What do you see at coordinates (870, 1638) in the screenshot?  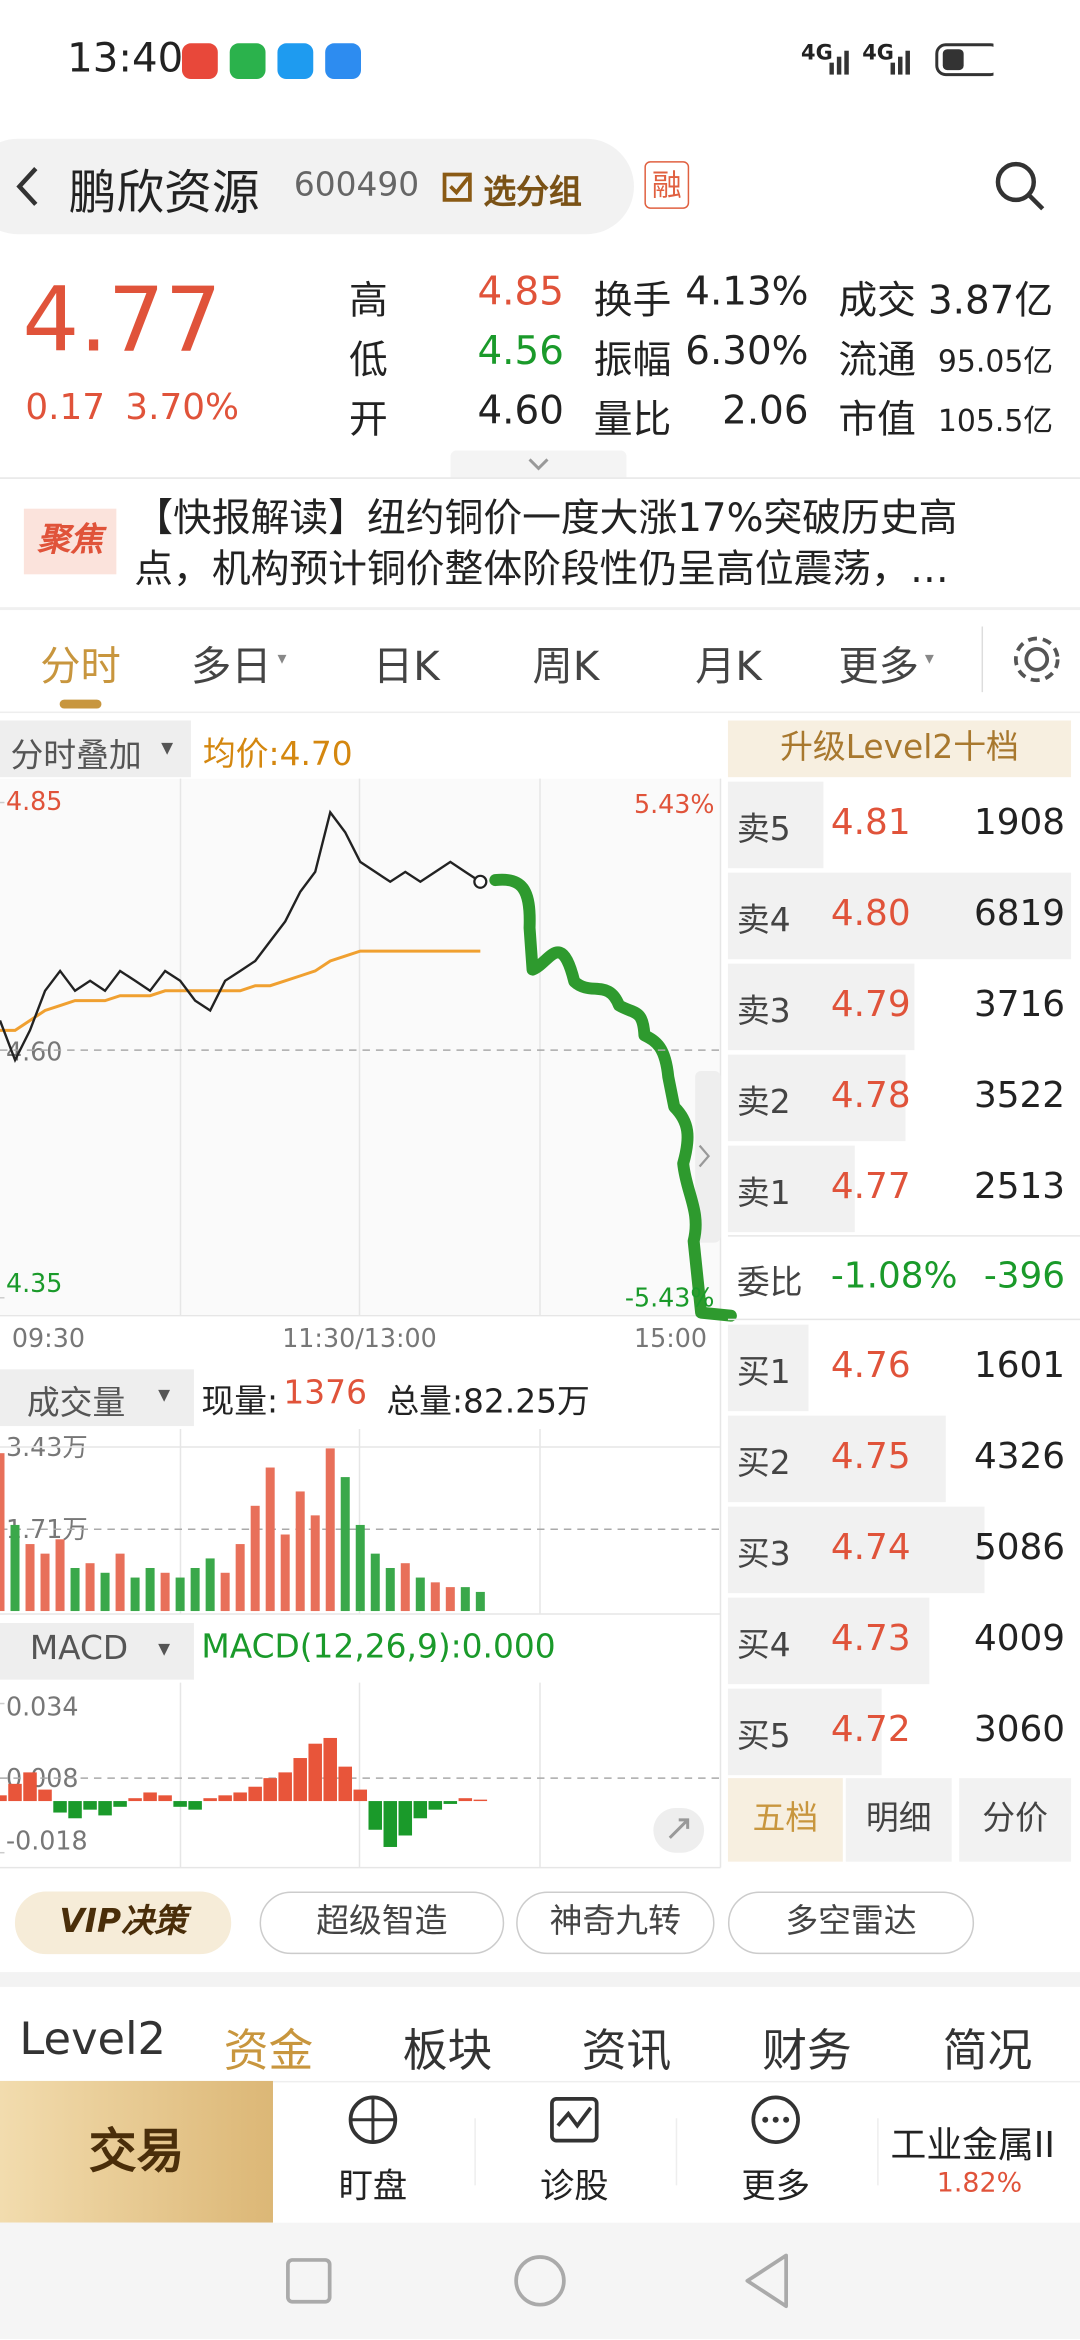 I see `book-price: 4.73` at bounding box center [870, 1638].